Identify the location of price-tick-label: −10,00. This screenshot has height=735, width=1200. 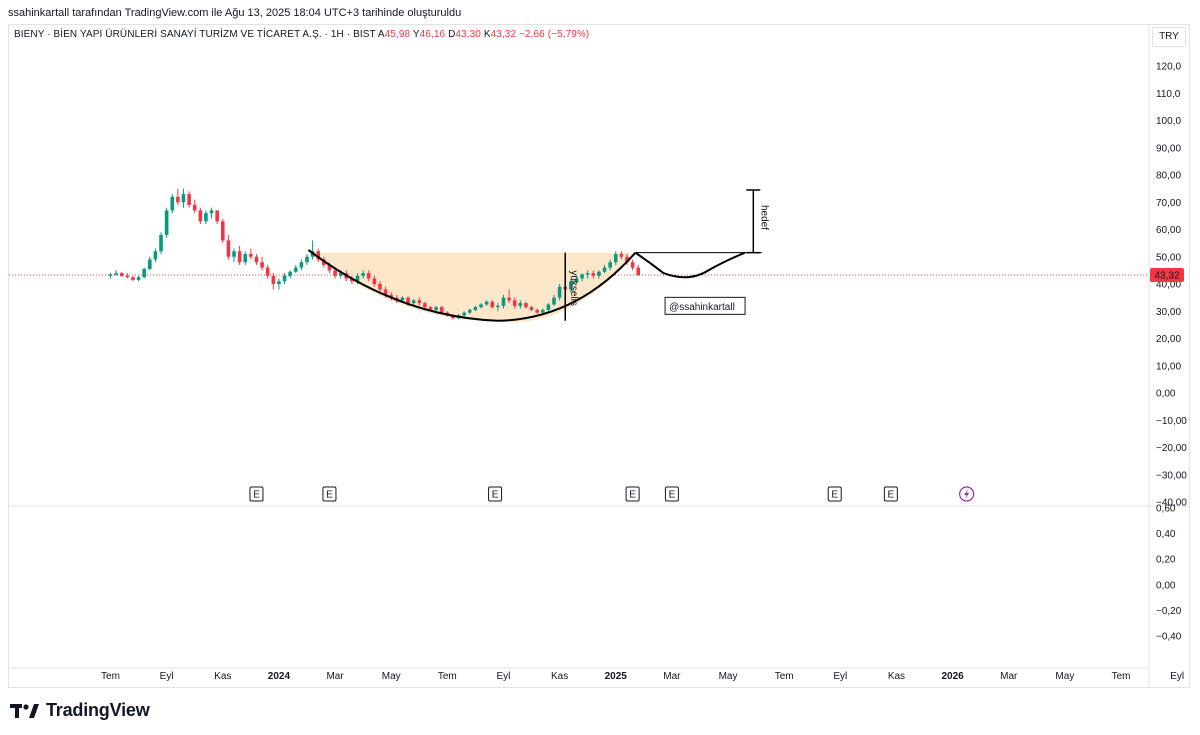
(1171, 421).